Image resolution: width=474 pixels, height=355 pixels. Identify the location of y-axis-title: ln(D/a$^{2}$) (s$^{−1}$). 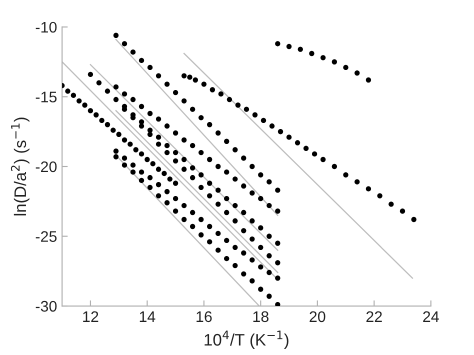
(20, 167).